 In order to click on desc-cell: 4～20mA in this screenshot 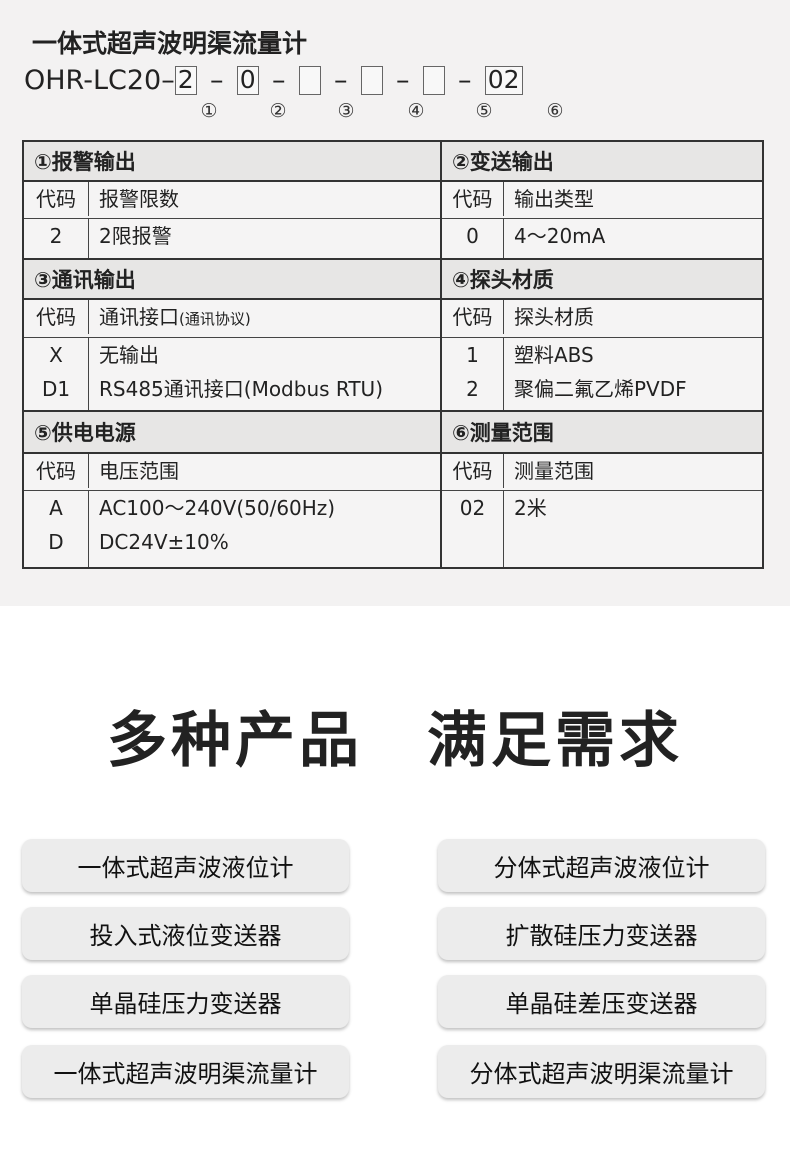, I will do `click(560, 236)`.